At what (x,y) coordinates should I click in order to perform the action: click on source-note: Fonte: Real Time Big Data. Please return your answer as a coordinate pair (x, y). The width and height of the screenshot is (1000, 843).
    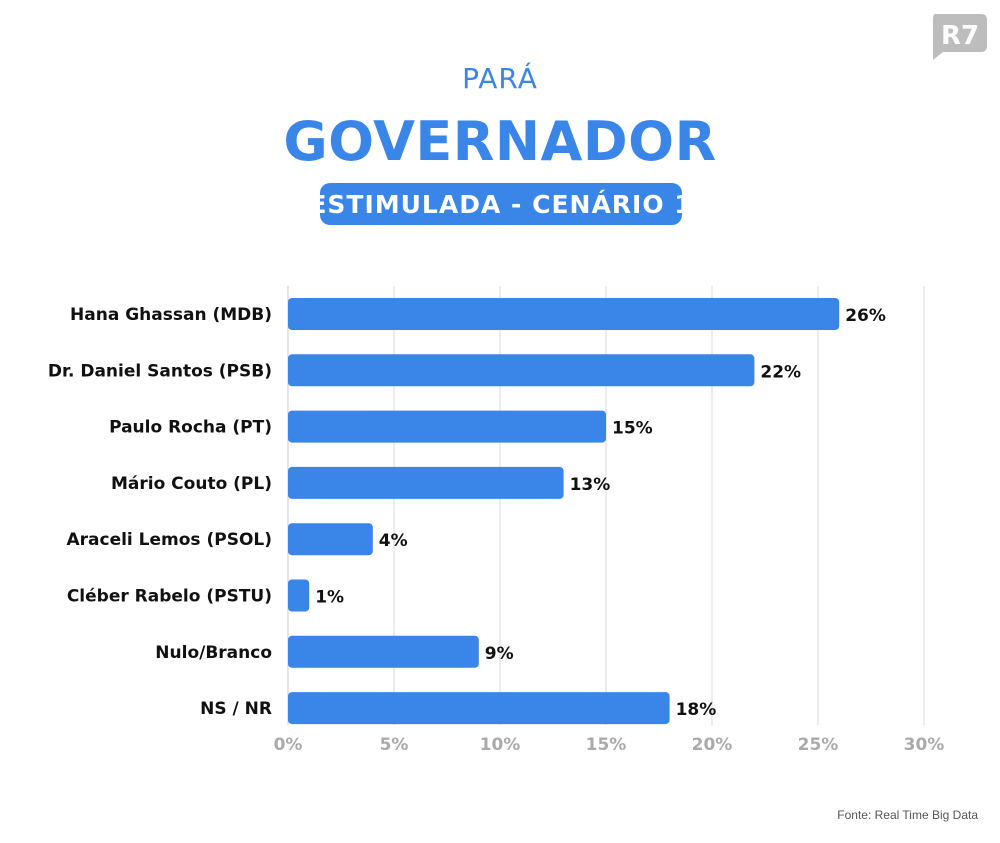
    Looking at the image, I should click on (907, 815).